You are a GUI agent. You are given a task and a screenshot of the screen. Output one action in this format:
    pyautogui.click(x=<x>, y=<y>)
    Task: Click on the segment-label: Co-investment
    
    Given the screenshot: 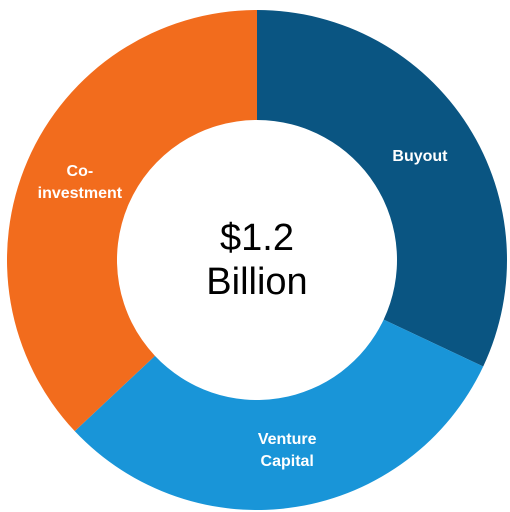 What is the action you would take?
    pyautogui.click(x=80, y=183)
    